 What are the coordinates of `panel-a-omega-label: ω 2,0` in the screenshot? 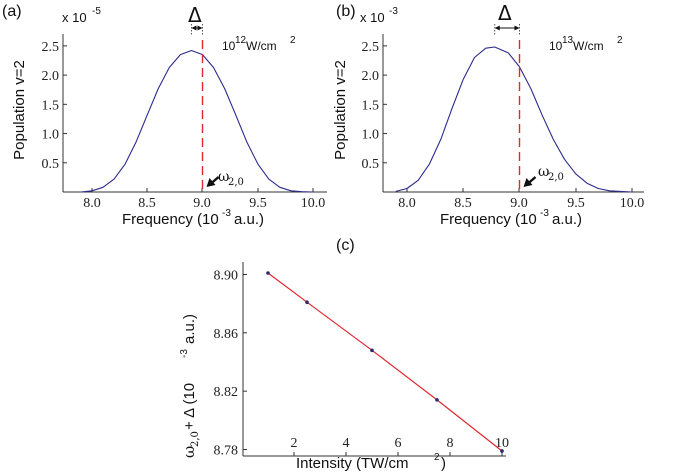 It's located at (231, 178).